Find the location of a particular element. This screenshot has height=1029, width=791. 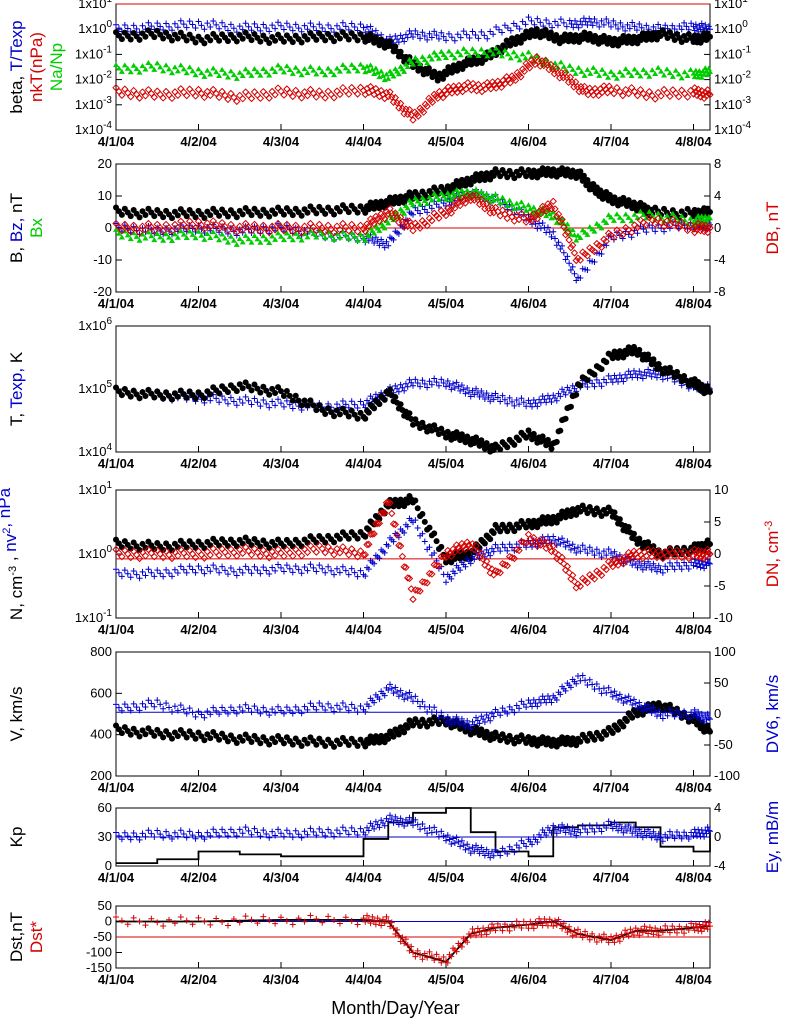

y-tick-label: 60 is located at coordinates (105, 807).